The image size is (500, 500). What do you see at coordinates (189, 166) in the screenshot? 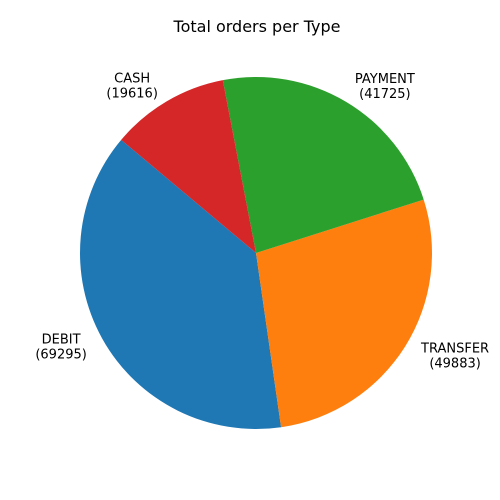
I see `pie-slice-cash` at bounding box center [189, 166].